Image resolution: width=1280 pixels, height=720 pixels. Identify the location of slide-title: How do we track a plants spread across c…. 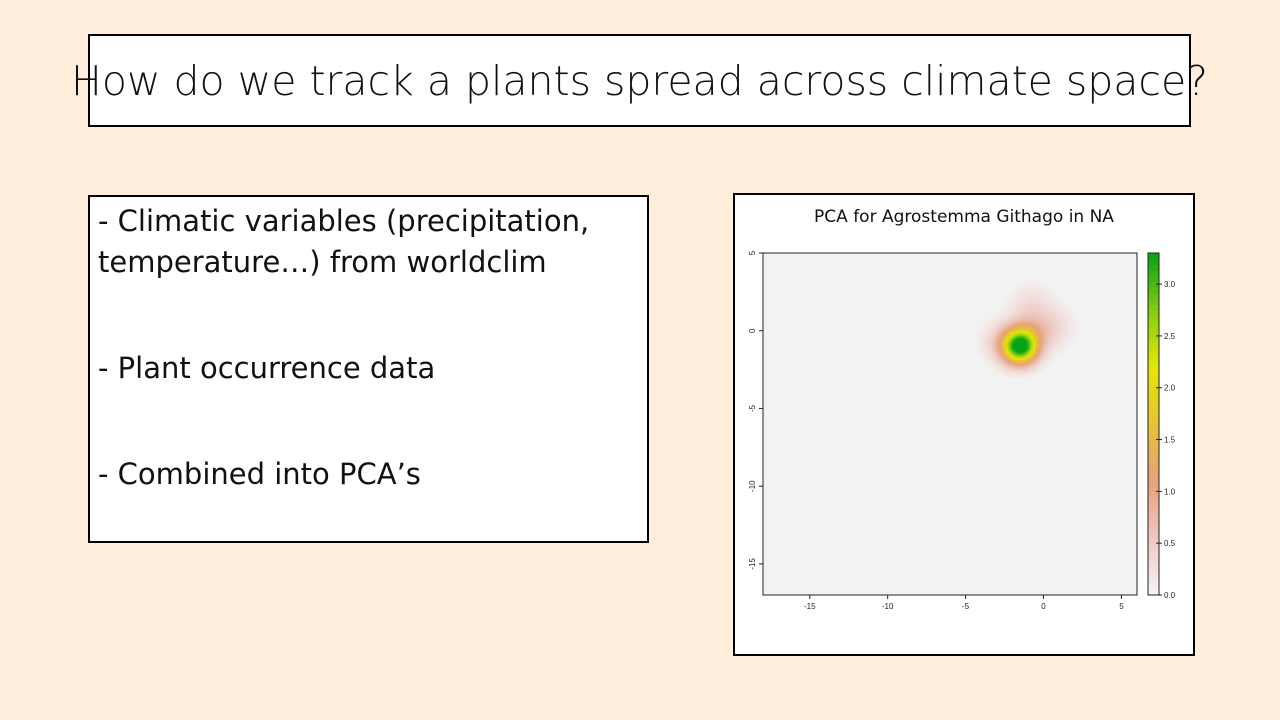
(639, 80).